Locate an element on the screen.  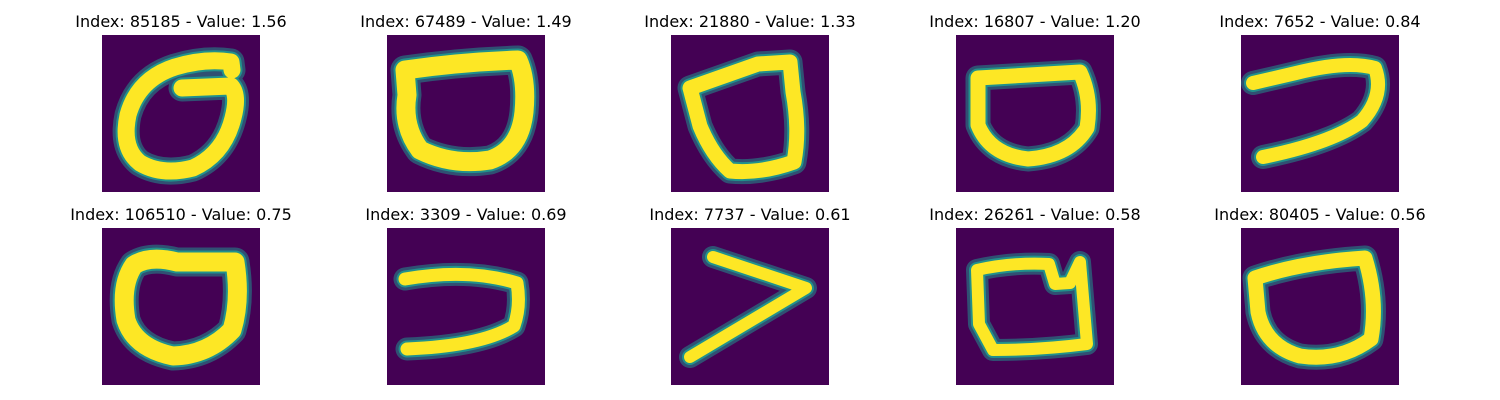
digit-panel: Index: 26261 - Value: 0.58 is located at coordinates (1035, 298).